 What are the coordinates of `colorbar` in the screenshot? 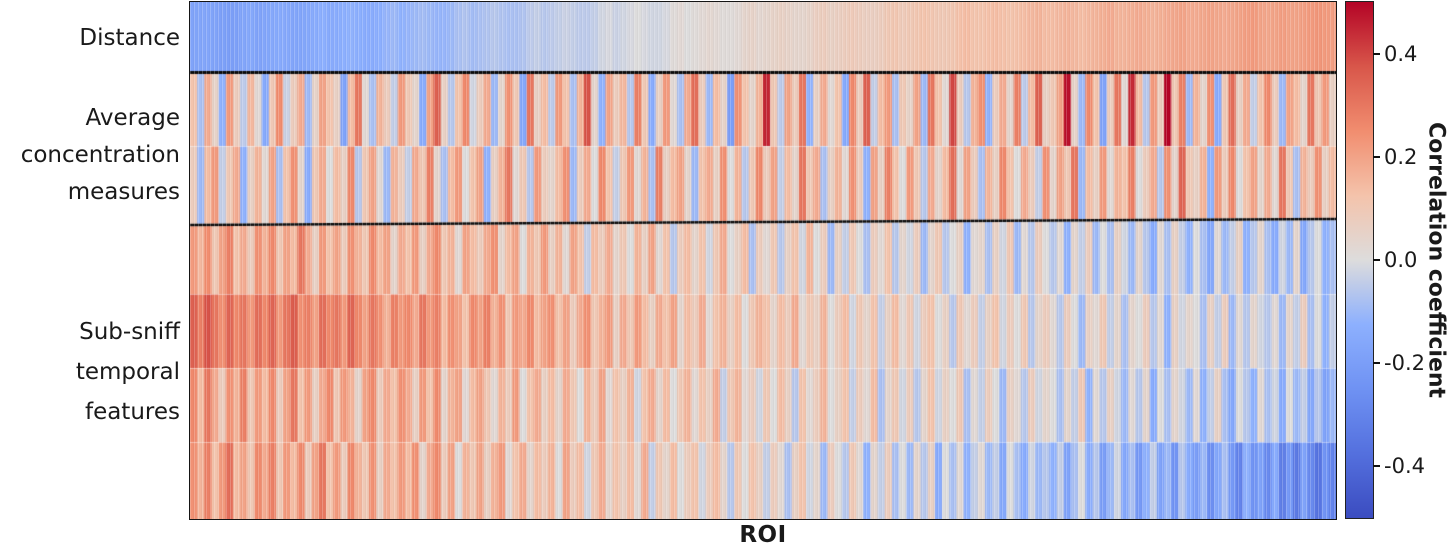 It's located at (1359, 260).